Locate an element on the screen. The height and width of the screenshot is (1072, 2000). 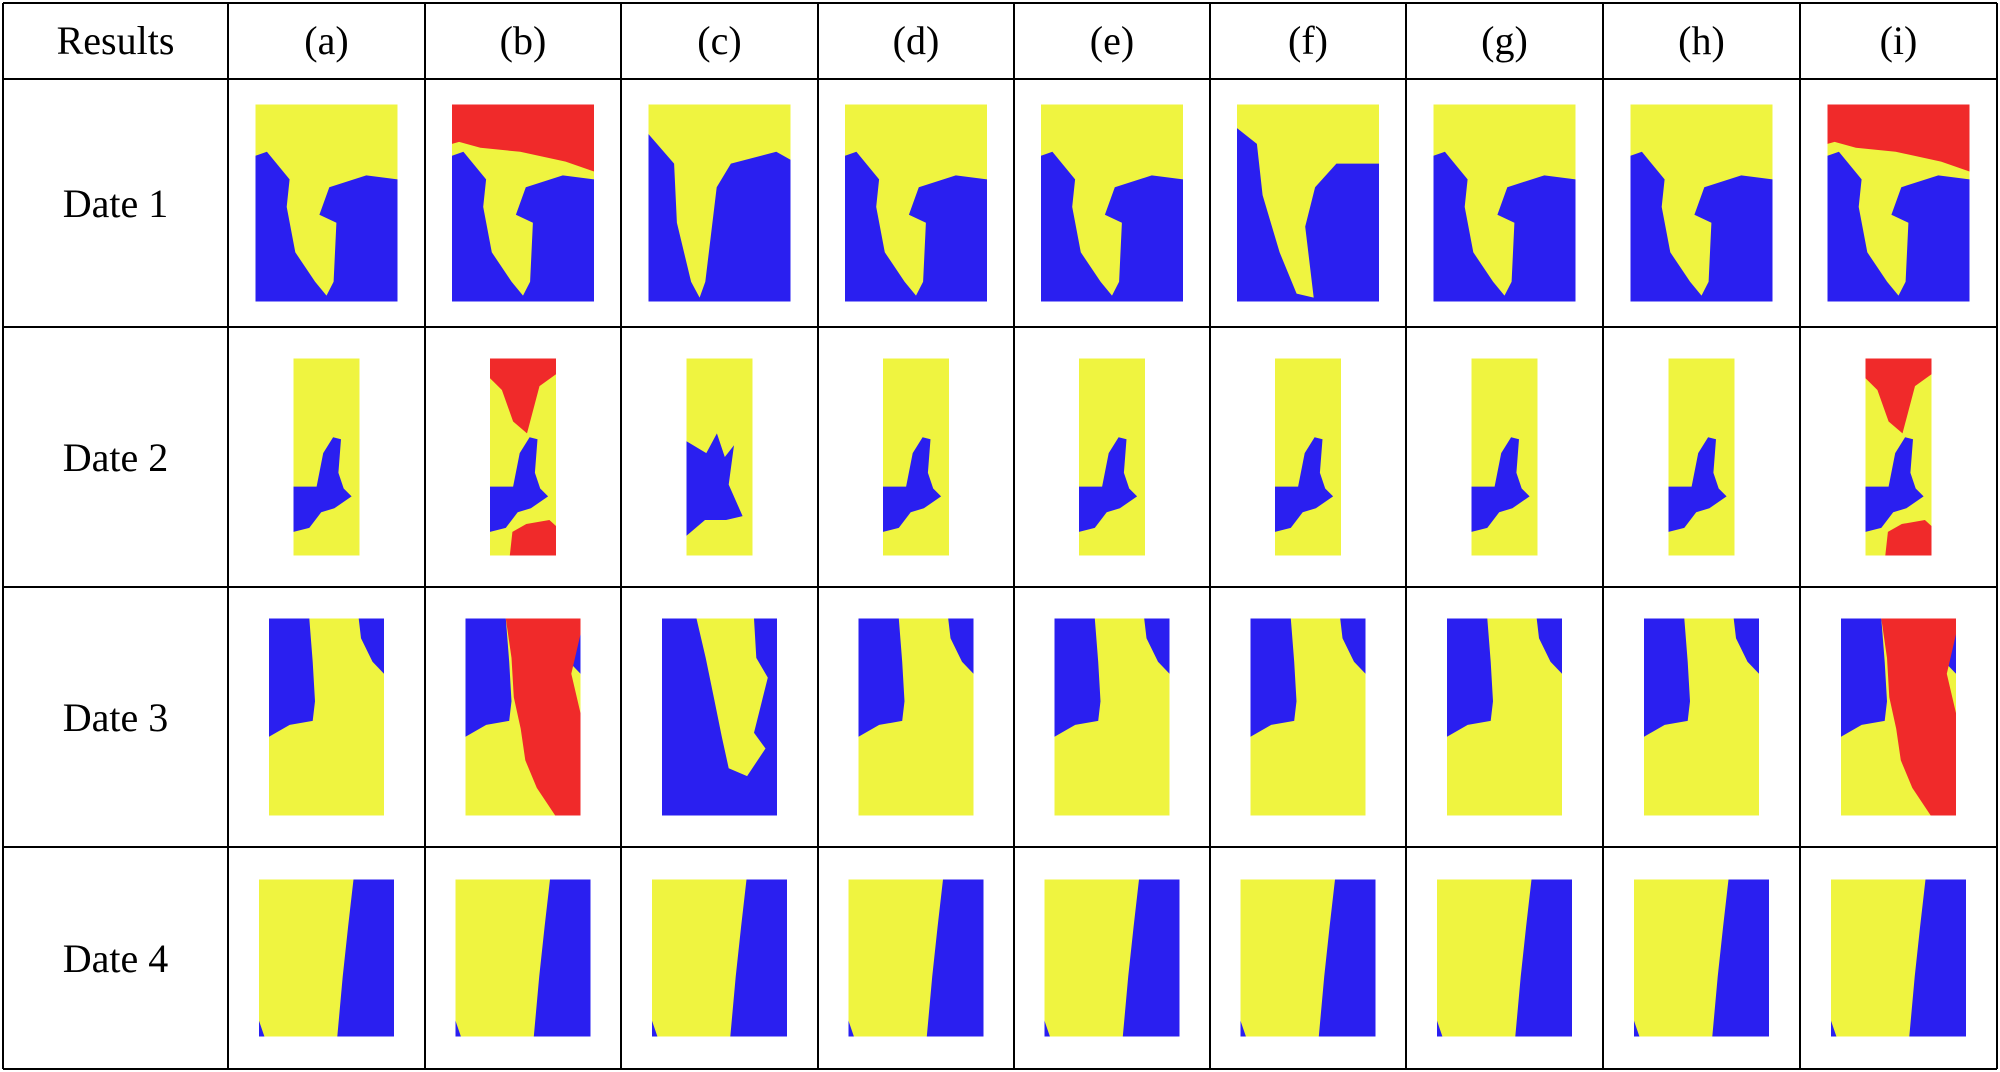
row-label-2: Date 2 is located at coordinates (116, 457).